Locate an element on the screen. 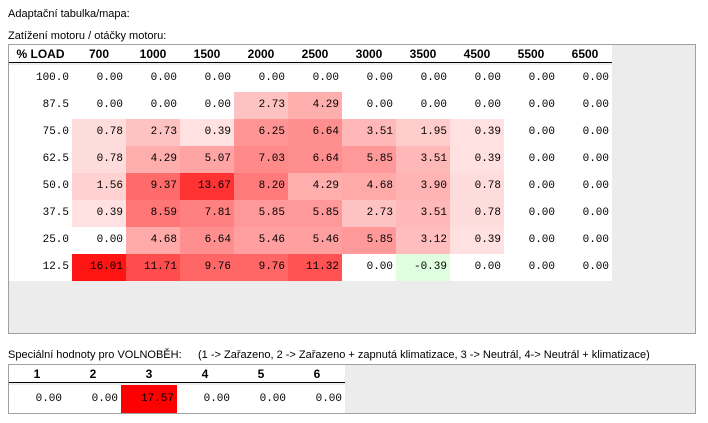  idle-values-grid: 1 2 3 4 5 6 0.00 0.00 17.57 0.00 0.00 0.00 is located at coordinates (352, 389).